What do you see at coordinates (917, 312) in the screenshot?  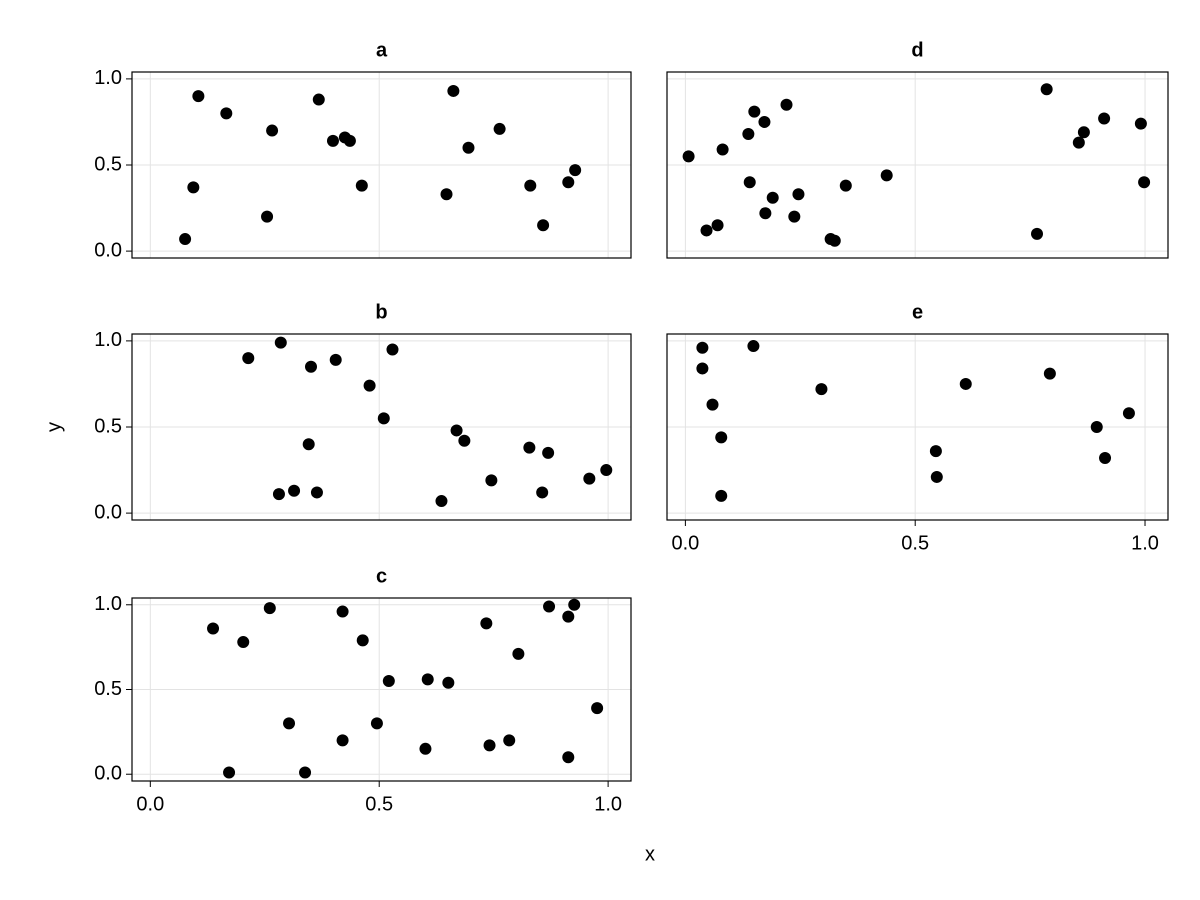 I see `panel-title: e` at bounding box center [917, 312].